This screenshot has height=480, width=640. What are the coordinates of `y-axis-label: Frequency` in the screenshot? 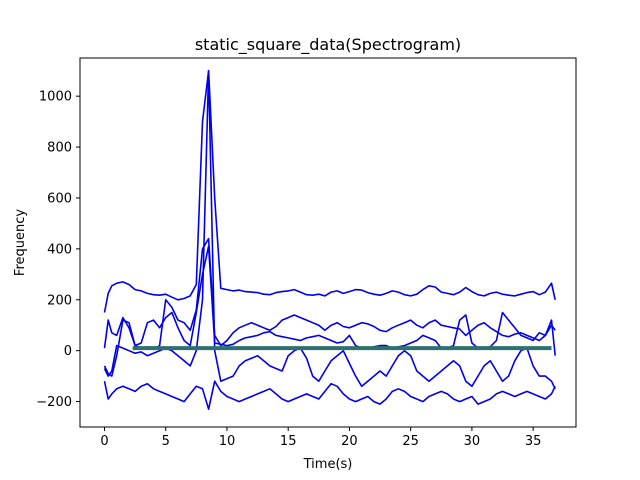 It's located at (20, 242).